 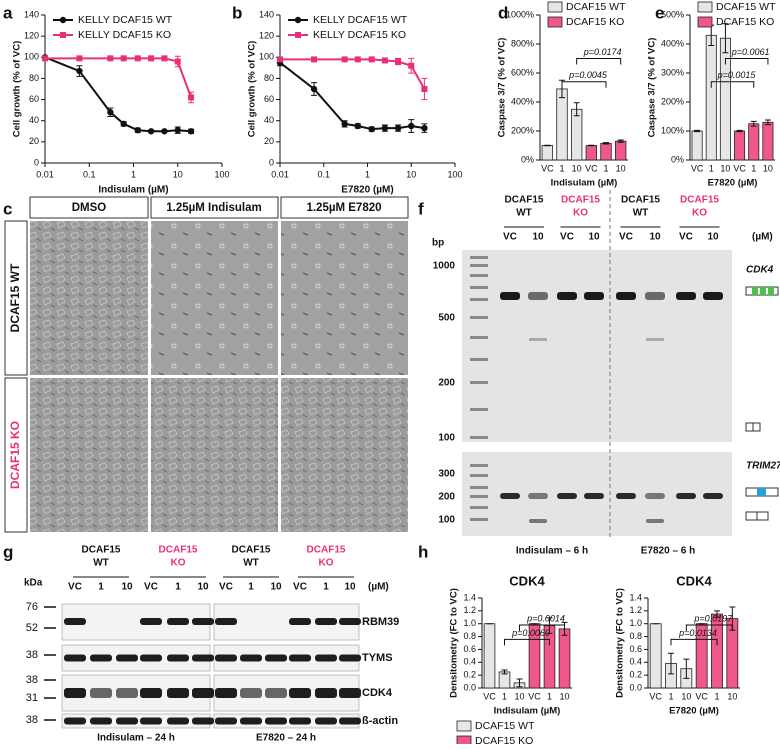 I want to click on dose-unit: (µM), so click(x=378, y=587).